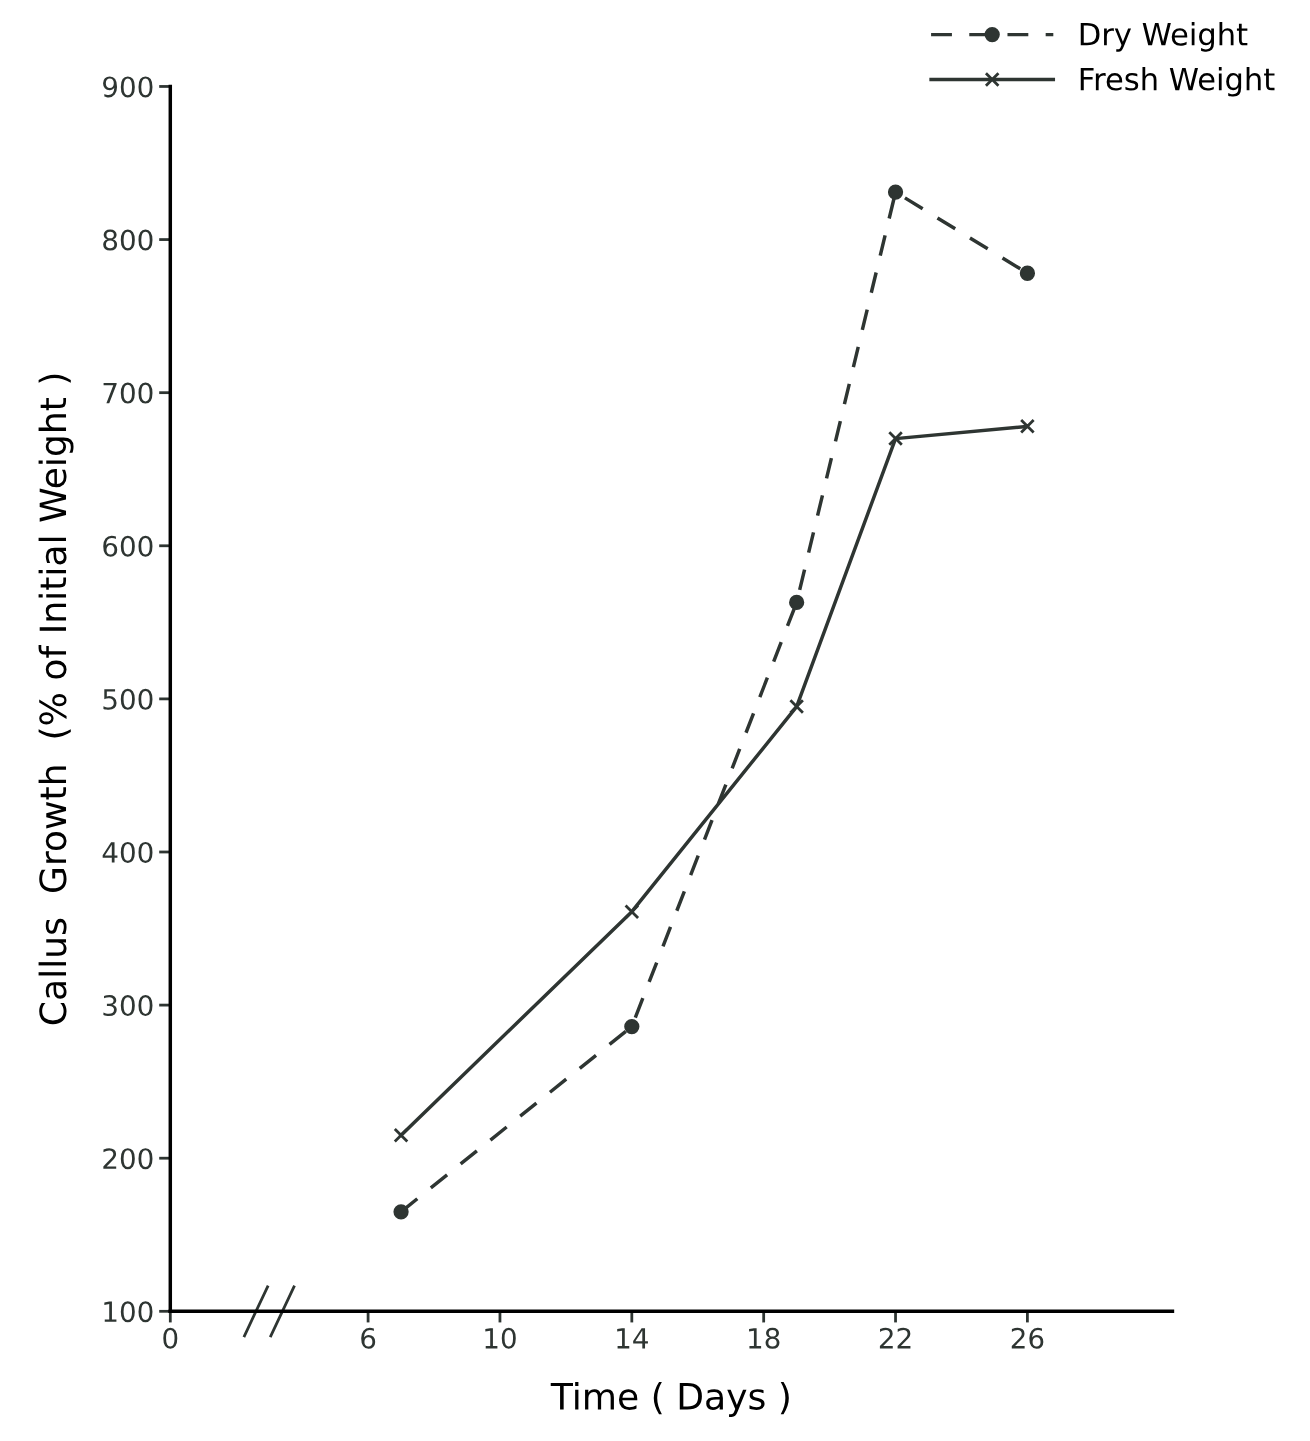 The height and width of the screenshot is (1441, 1310). I want to click on x-tick-label: 18, so click(764, 1338).